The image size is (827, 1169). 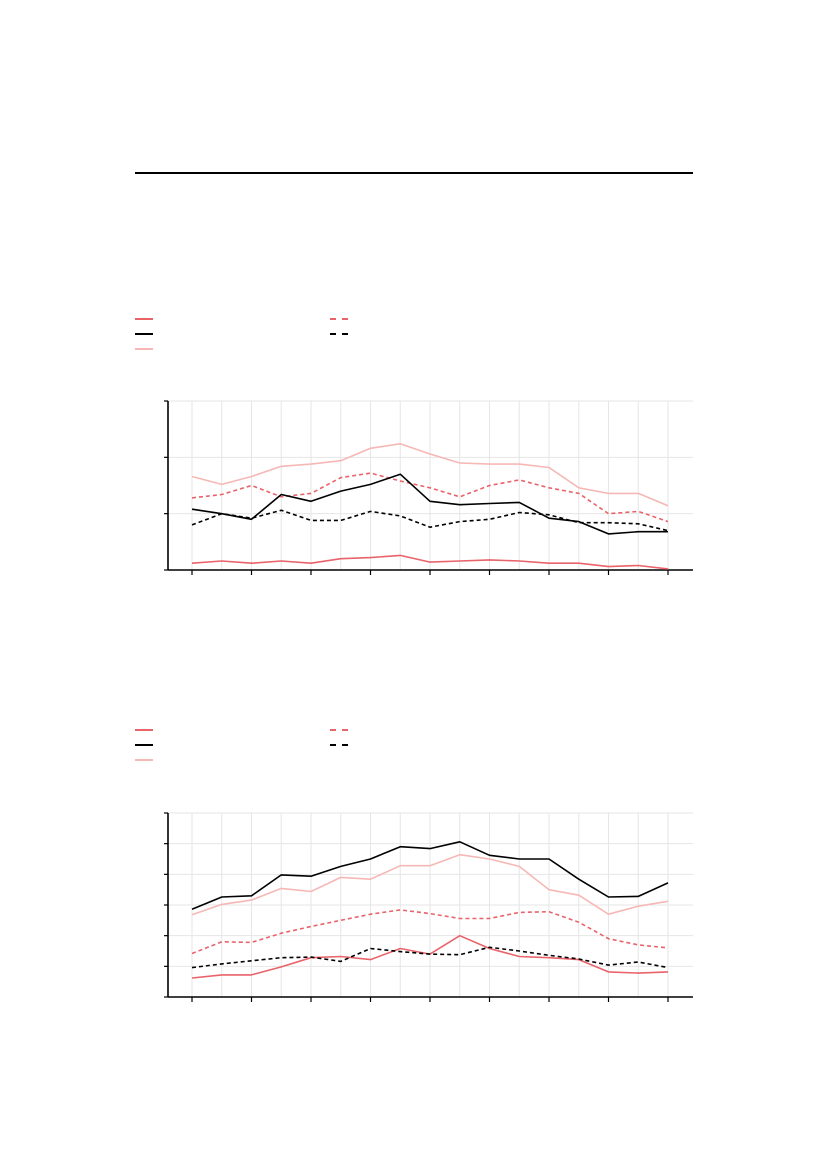 I want to click on legend-bottom-chart, so click(x=285, y=745).